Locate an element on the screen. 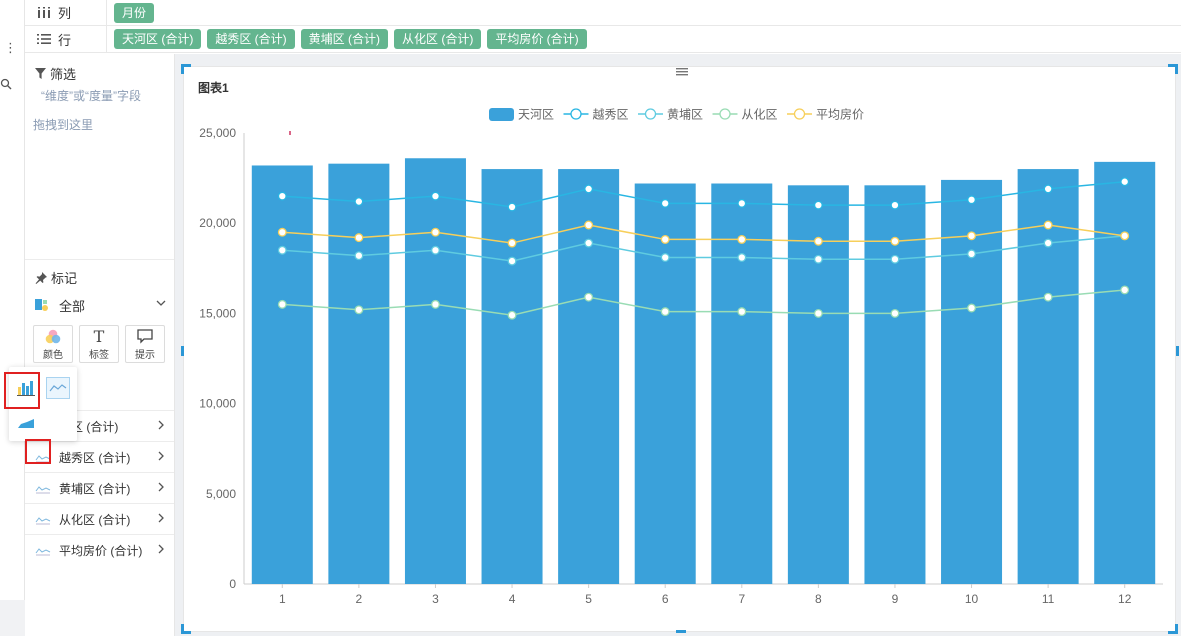 The height and width of the screenshot is (636, 1181). columns-shelf-label: 列 is located at coordinates (66, 12).